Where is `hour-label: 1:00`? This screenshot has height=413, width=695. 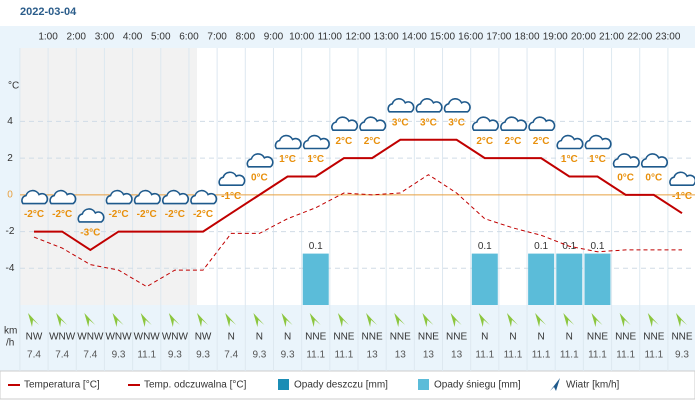
hour-label: 1:00 is located at coordinates (48, 37).